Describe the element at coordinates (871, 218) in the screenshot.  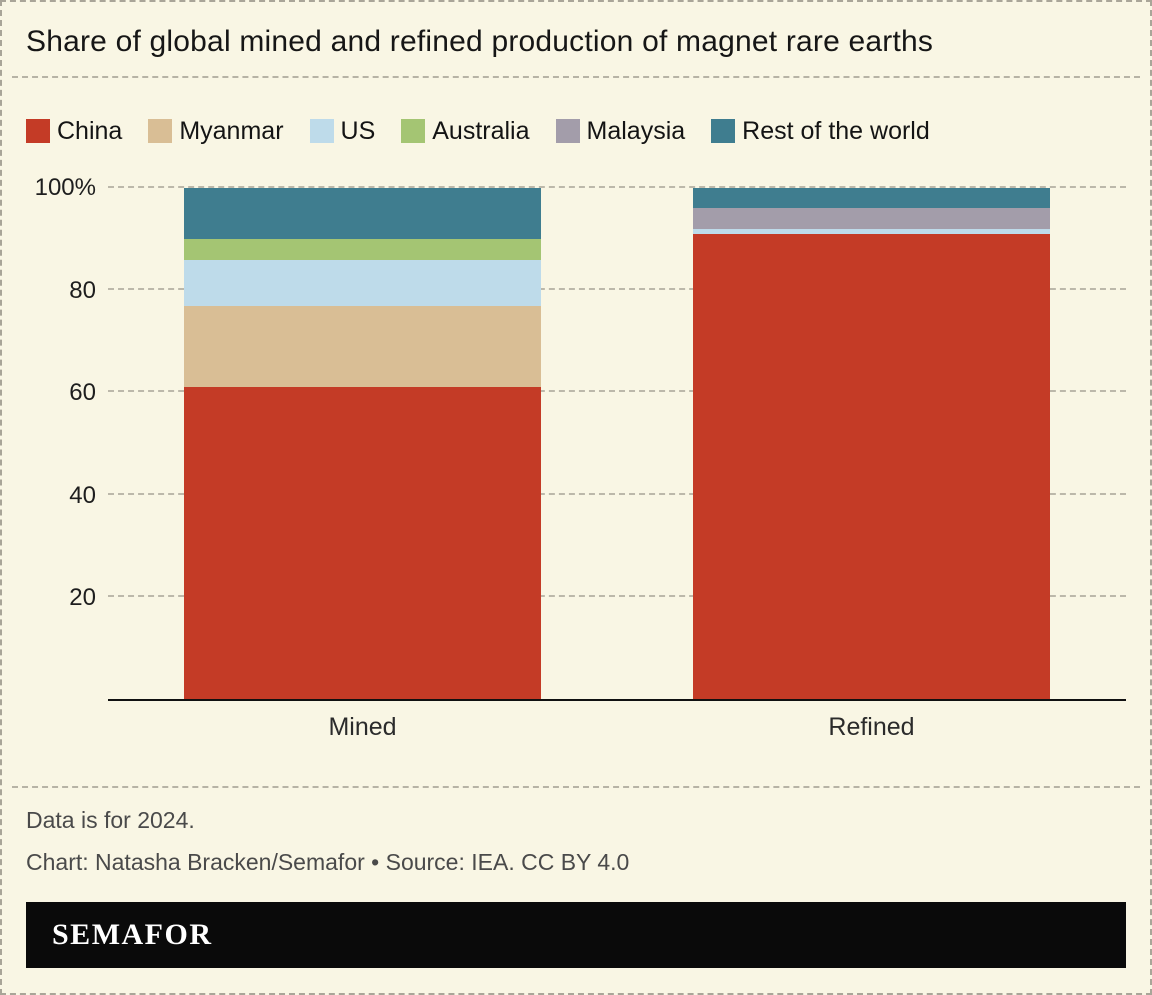
I see `segment-refined-malaysia` at that location.